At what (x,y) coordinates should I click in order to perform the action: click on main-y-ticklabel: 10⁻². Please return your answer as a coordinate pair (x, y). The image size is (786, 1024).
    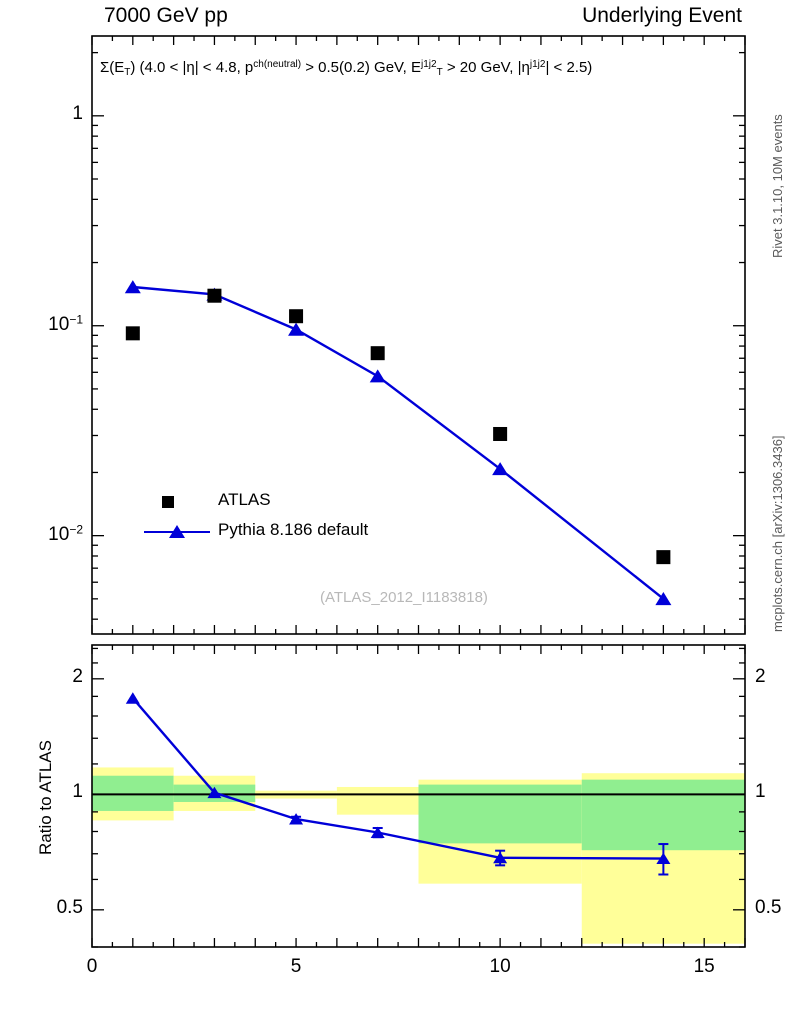
    Looking at the image, I should click on (65, 534).